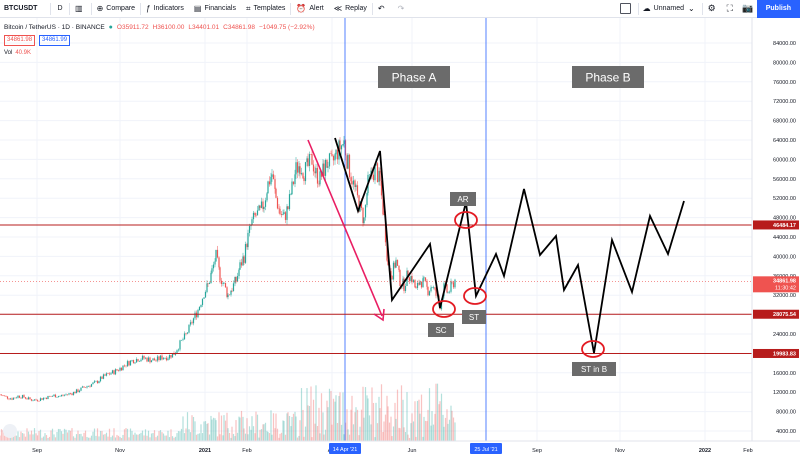  I want to click on st-label: ST, so click(474, 317).